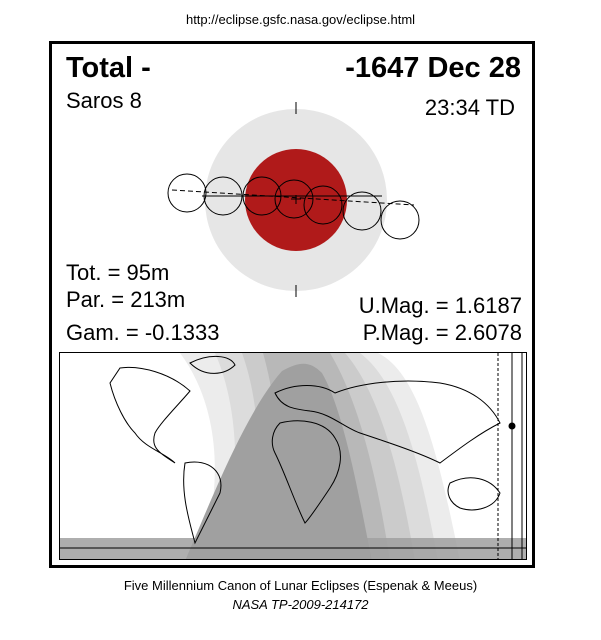  I want to click on map-no-visibility-west, so click(137, 456).